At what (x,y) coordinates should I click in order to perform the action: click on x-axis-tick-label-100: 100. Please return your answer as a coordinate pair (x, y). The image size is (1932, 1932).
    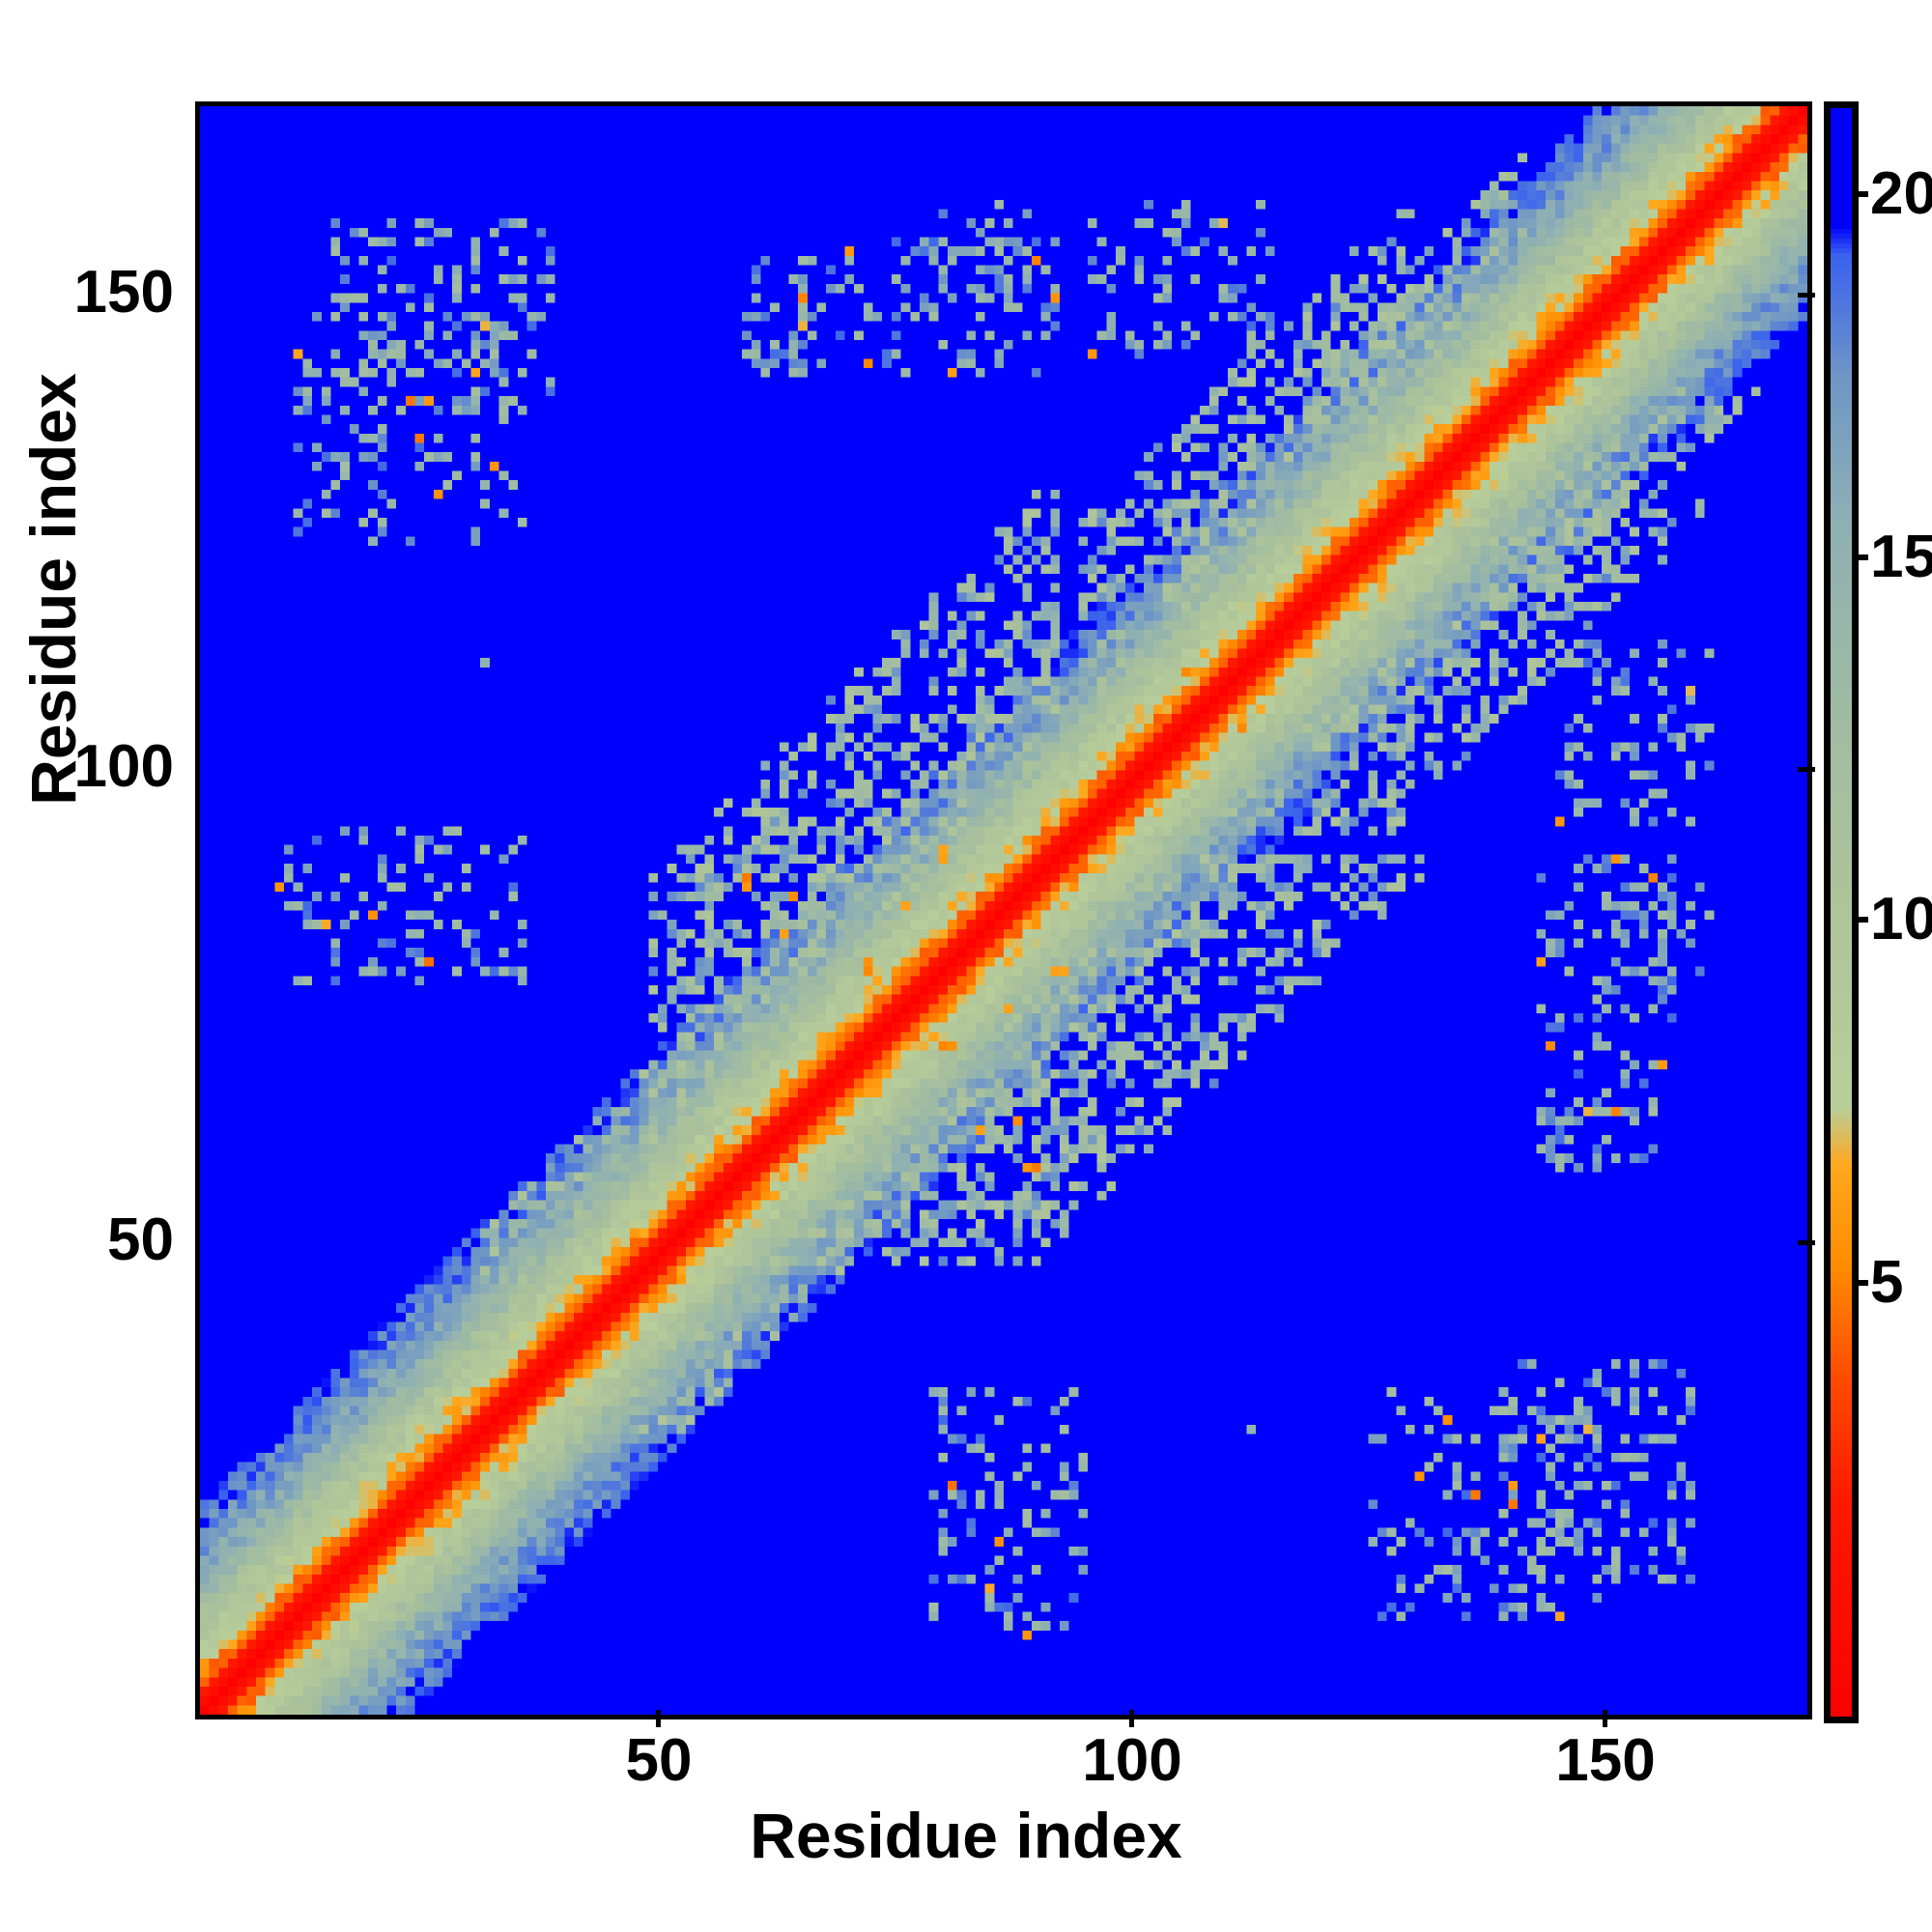
    Looking at the image, I should click on (1132, 1760).